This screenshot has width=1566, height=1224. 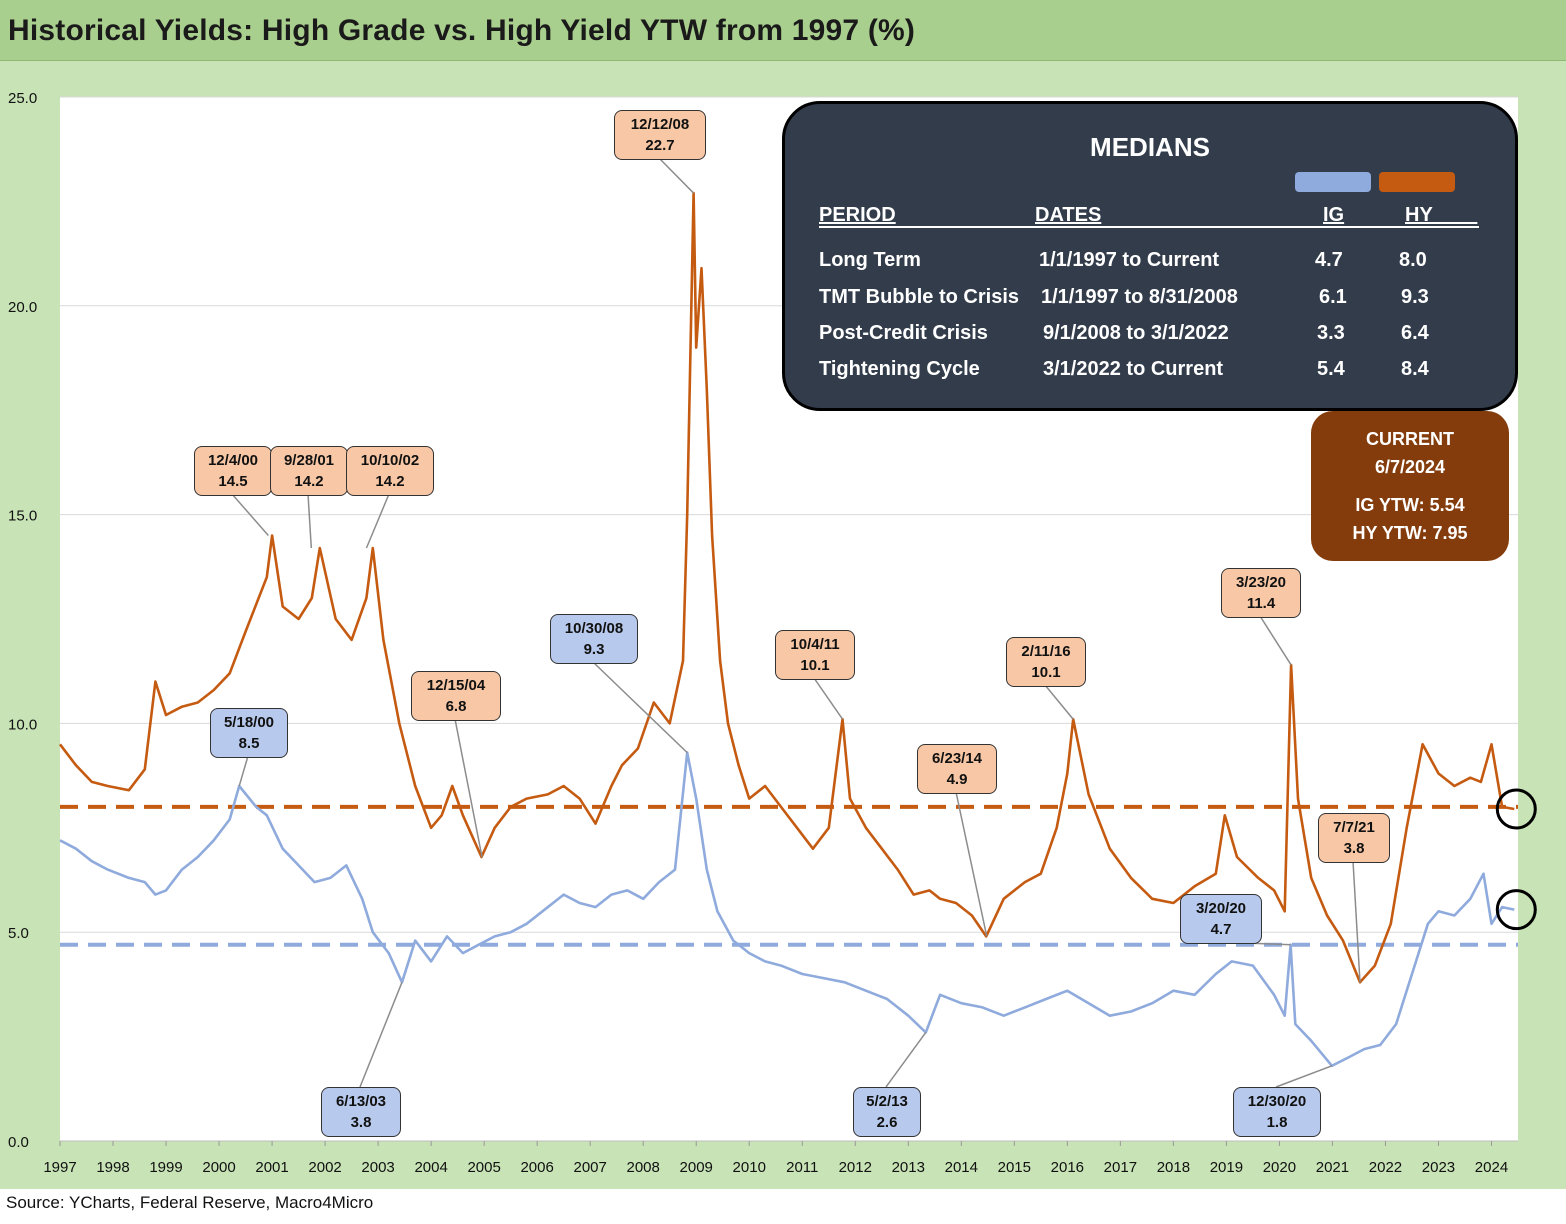 I want to click on hy-callout: 10/4/11 10.1, so click(x=815, y=655).